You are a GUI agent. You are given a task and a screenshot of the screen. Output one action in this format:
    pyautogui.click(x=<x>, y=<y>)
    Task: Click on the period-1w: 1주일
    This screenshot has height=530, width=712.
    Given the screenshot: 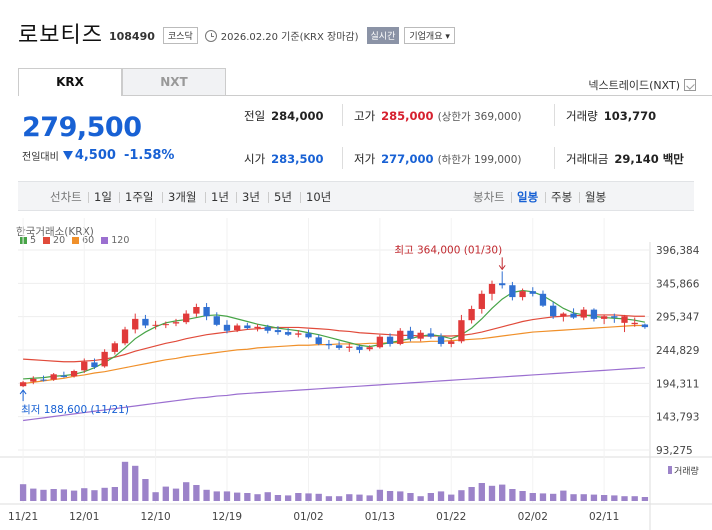 What is the action you would take?
    pyautogui.click(x=139, y=197)
    